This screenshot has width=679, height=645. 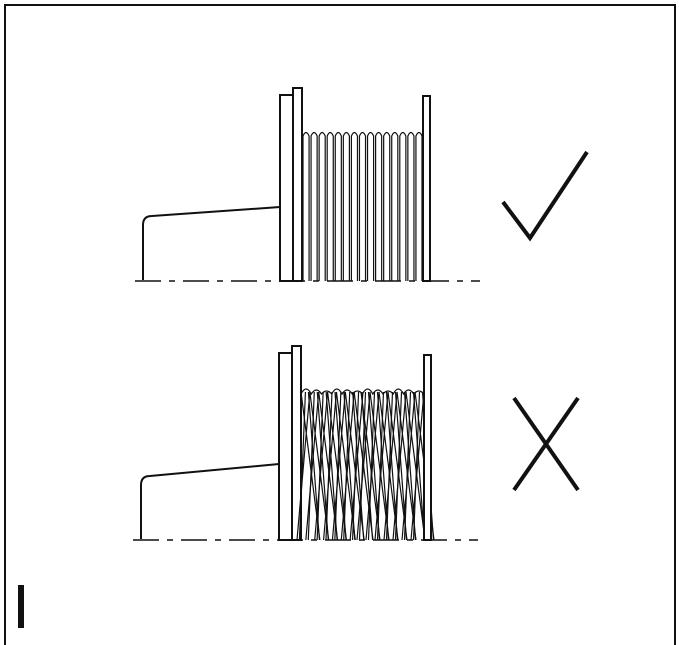 I want to click on even-coils, so click(x=362, y=206).